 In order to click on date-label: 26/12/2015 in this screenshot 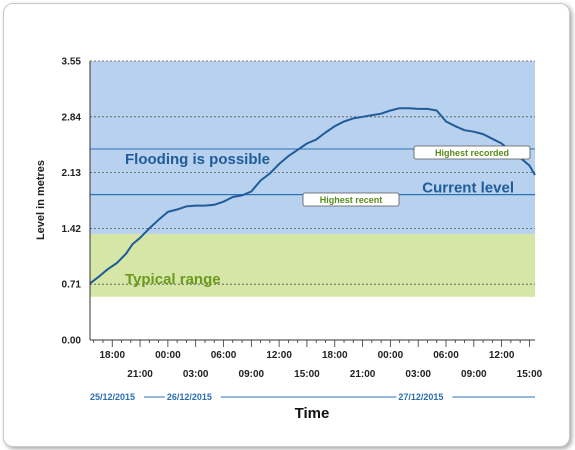, I will do `click(189, 397)`.